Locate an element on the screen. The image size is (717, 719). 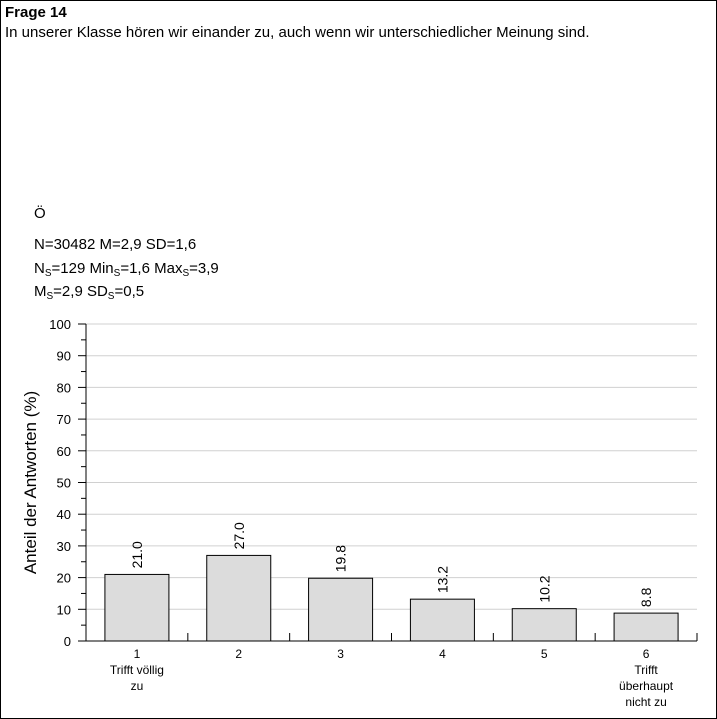
bar-value-label: 8.8 is located at coordinates (646, 597).